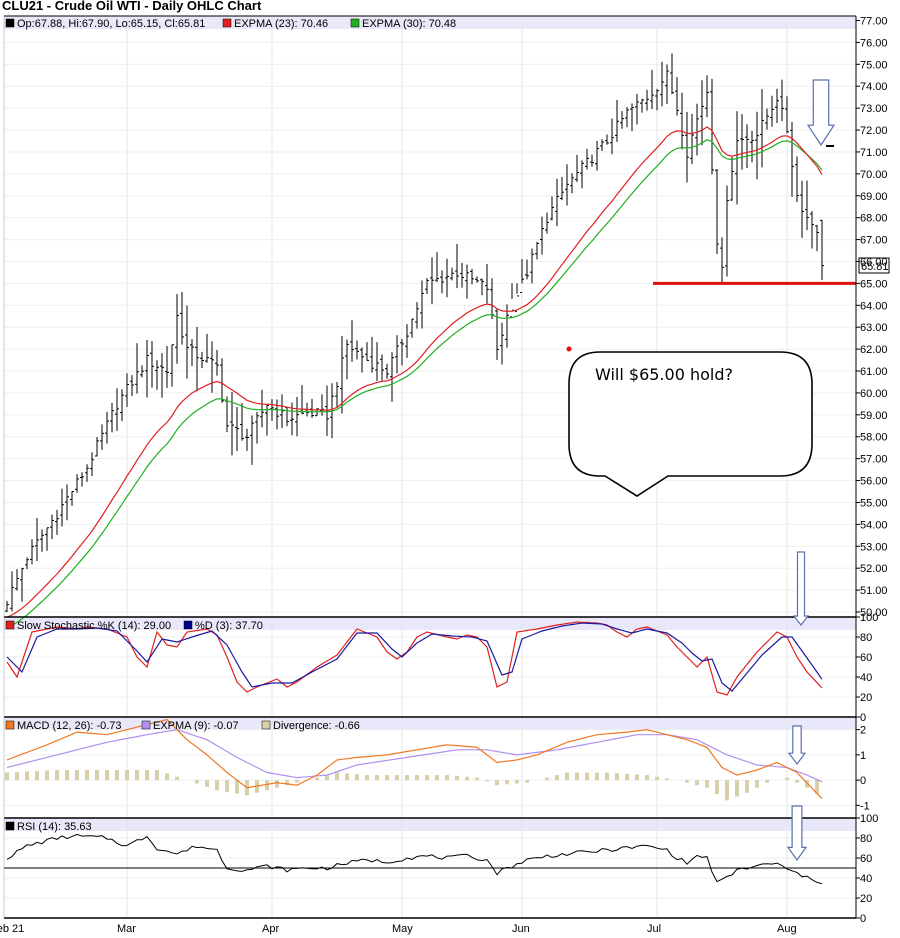  What do you see at coordinates (874, 109) in the screenshot?
I see `price-tick-label: 73.00` at bounding box center [874, 109].